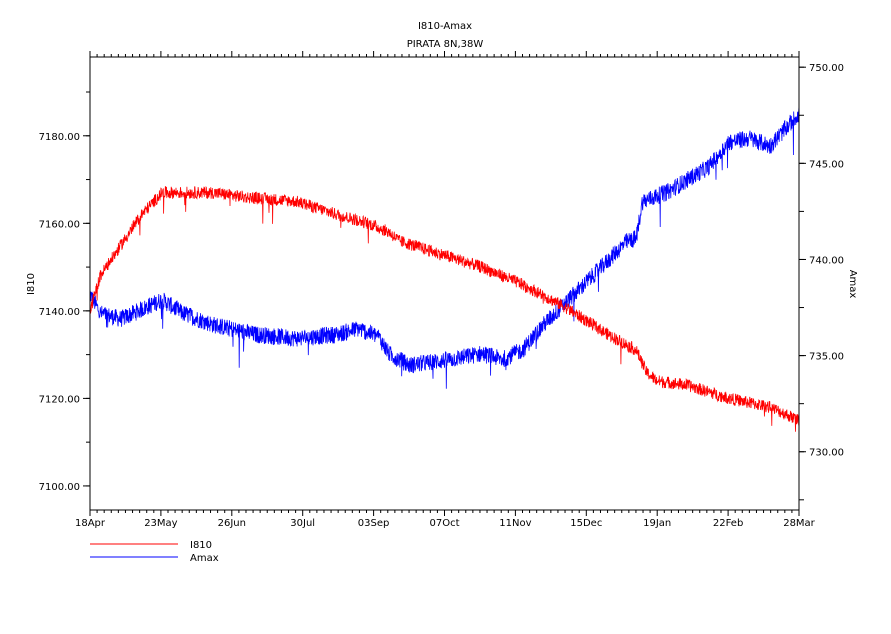 The height and width of the screenshot is (634, 891). What do you see at coordinates (59, 487) in the screenshot?
I see `y-left-tick-label: 7100.00` at bounding box center [59, 487].